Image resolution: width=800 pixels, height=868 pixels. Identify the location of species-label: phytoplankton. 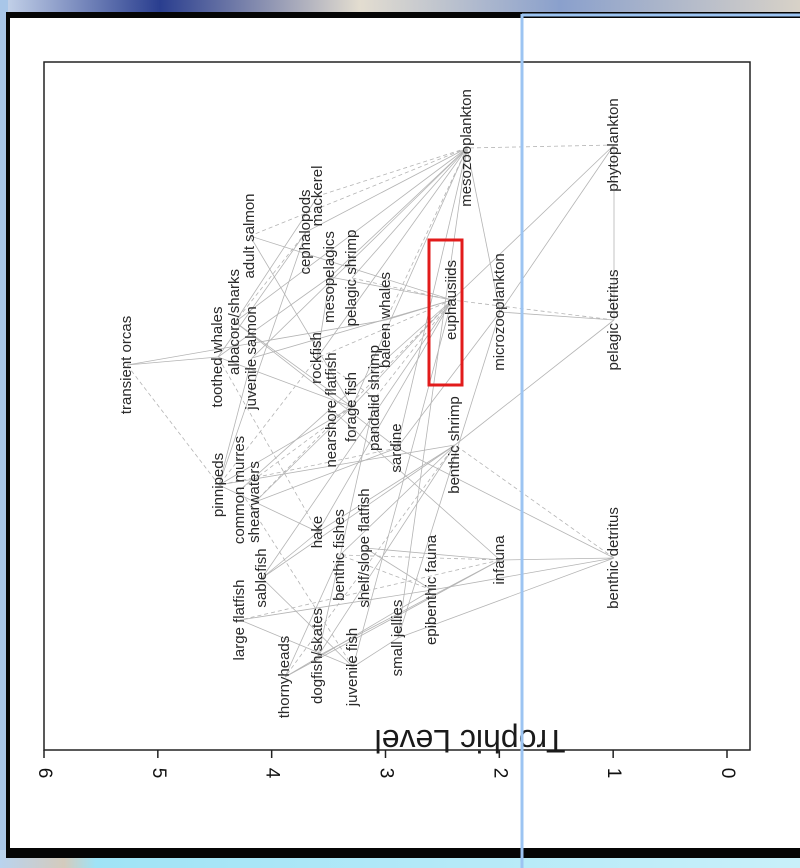
(613, 144).